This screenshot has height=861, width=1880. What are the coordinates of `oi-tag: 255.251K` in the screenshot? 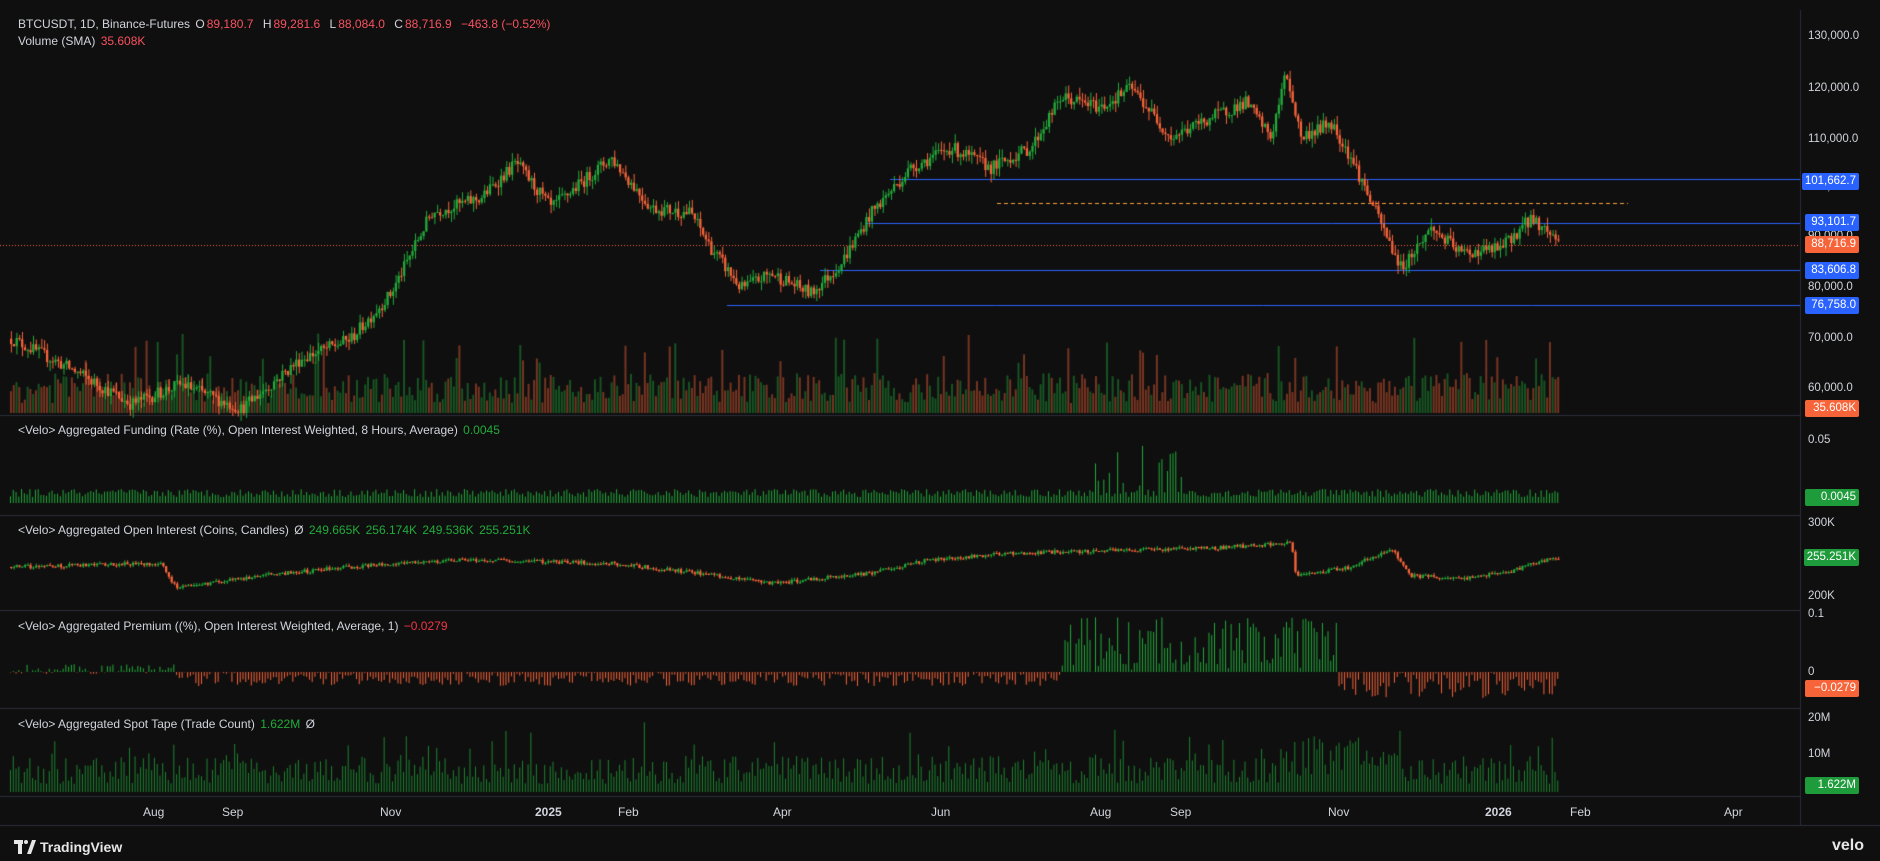 It's located at (1831, 557).